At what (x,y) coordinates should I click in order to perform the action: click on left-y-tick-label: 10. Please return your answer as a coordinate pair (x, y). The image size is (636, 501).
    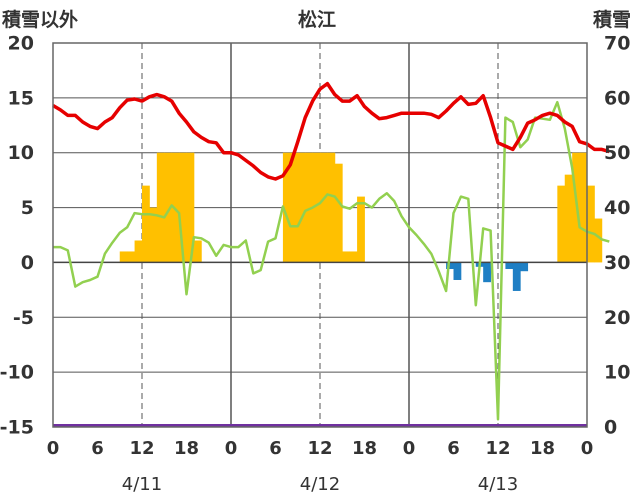
    Looking at the image, I should click on (21, 153).